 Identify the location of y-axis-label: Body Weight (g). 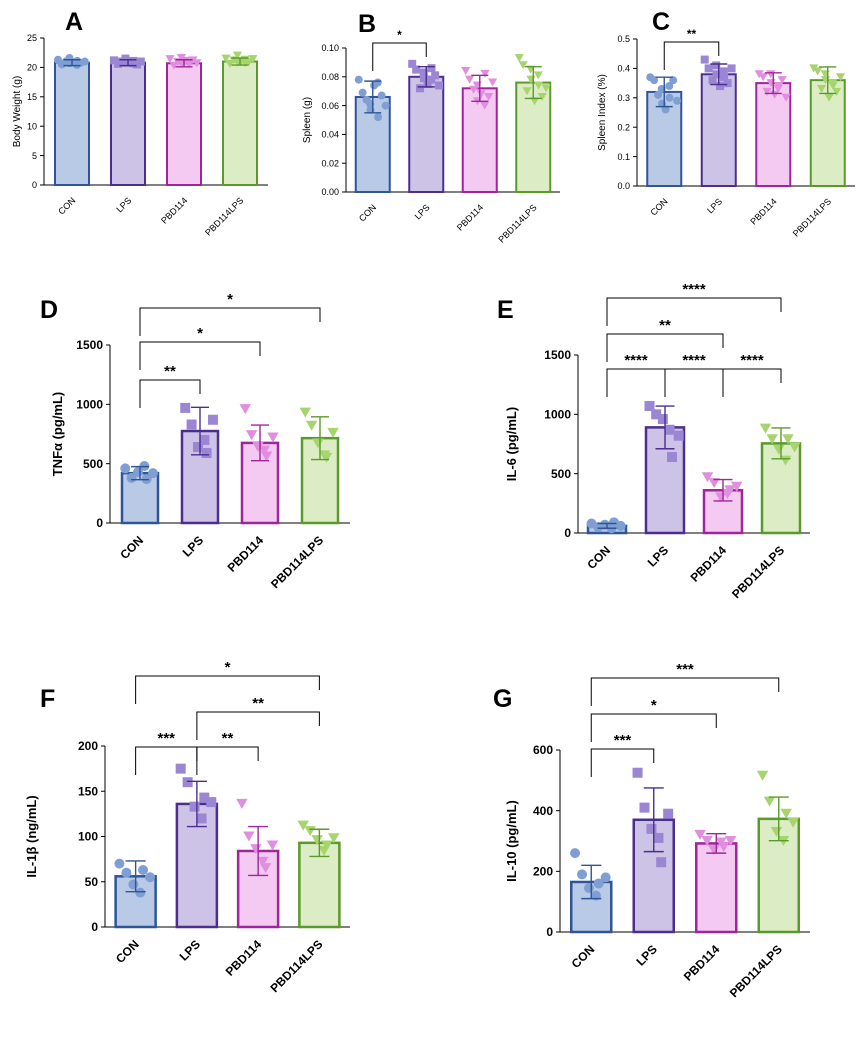
(17, 112).